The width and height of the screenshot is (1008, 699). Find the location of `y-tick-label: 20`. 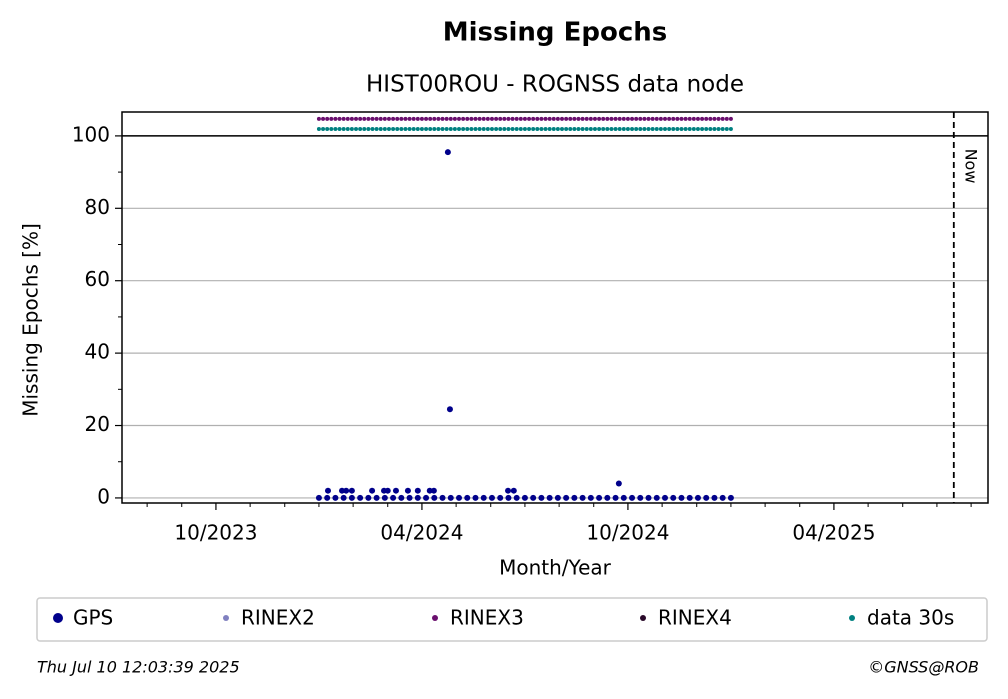

y-tick-label: 20 is located at coordinates (97, 424).